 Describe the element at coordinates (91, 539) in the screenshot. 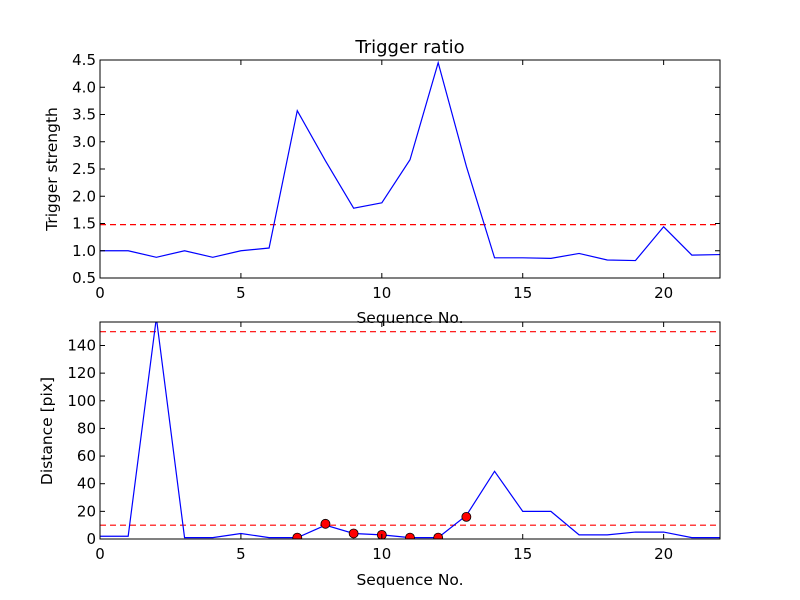

I see `y-tick-label: 0` at that location.